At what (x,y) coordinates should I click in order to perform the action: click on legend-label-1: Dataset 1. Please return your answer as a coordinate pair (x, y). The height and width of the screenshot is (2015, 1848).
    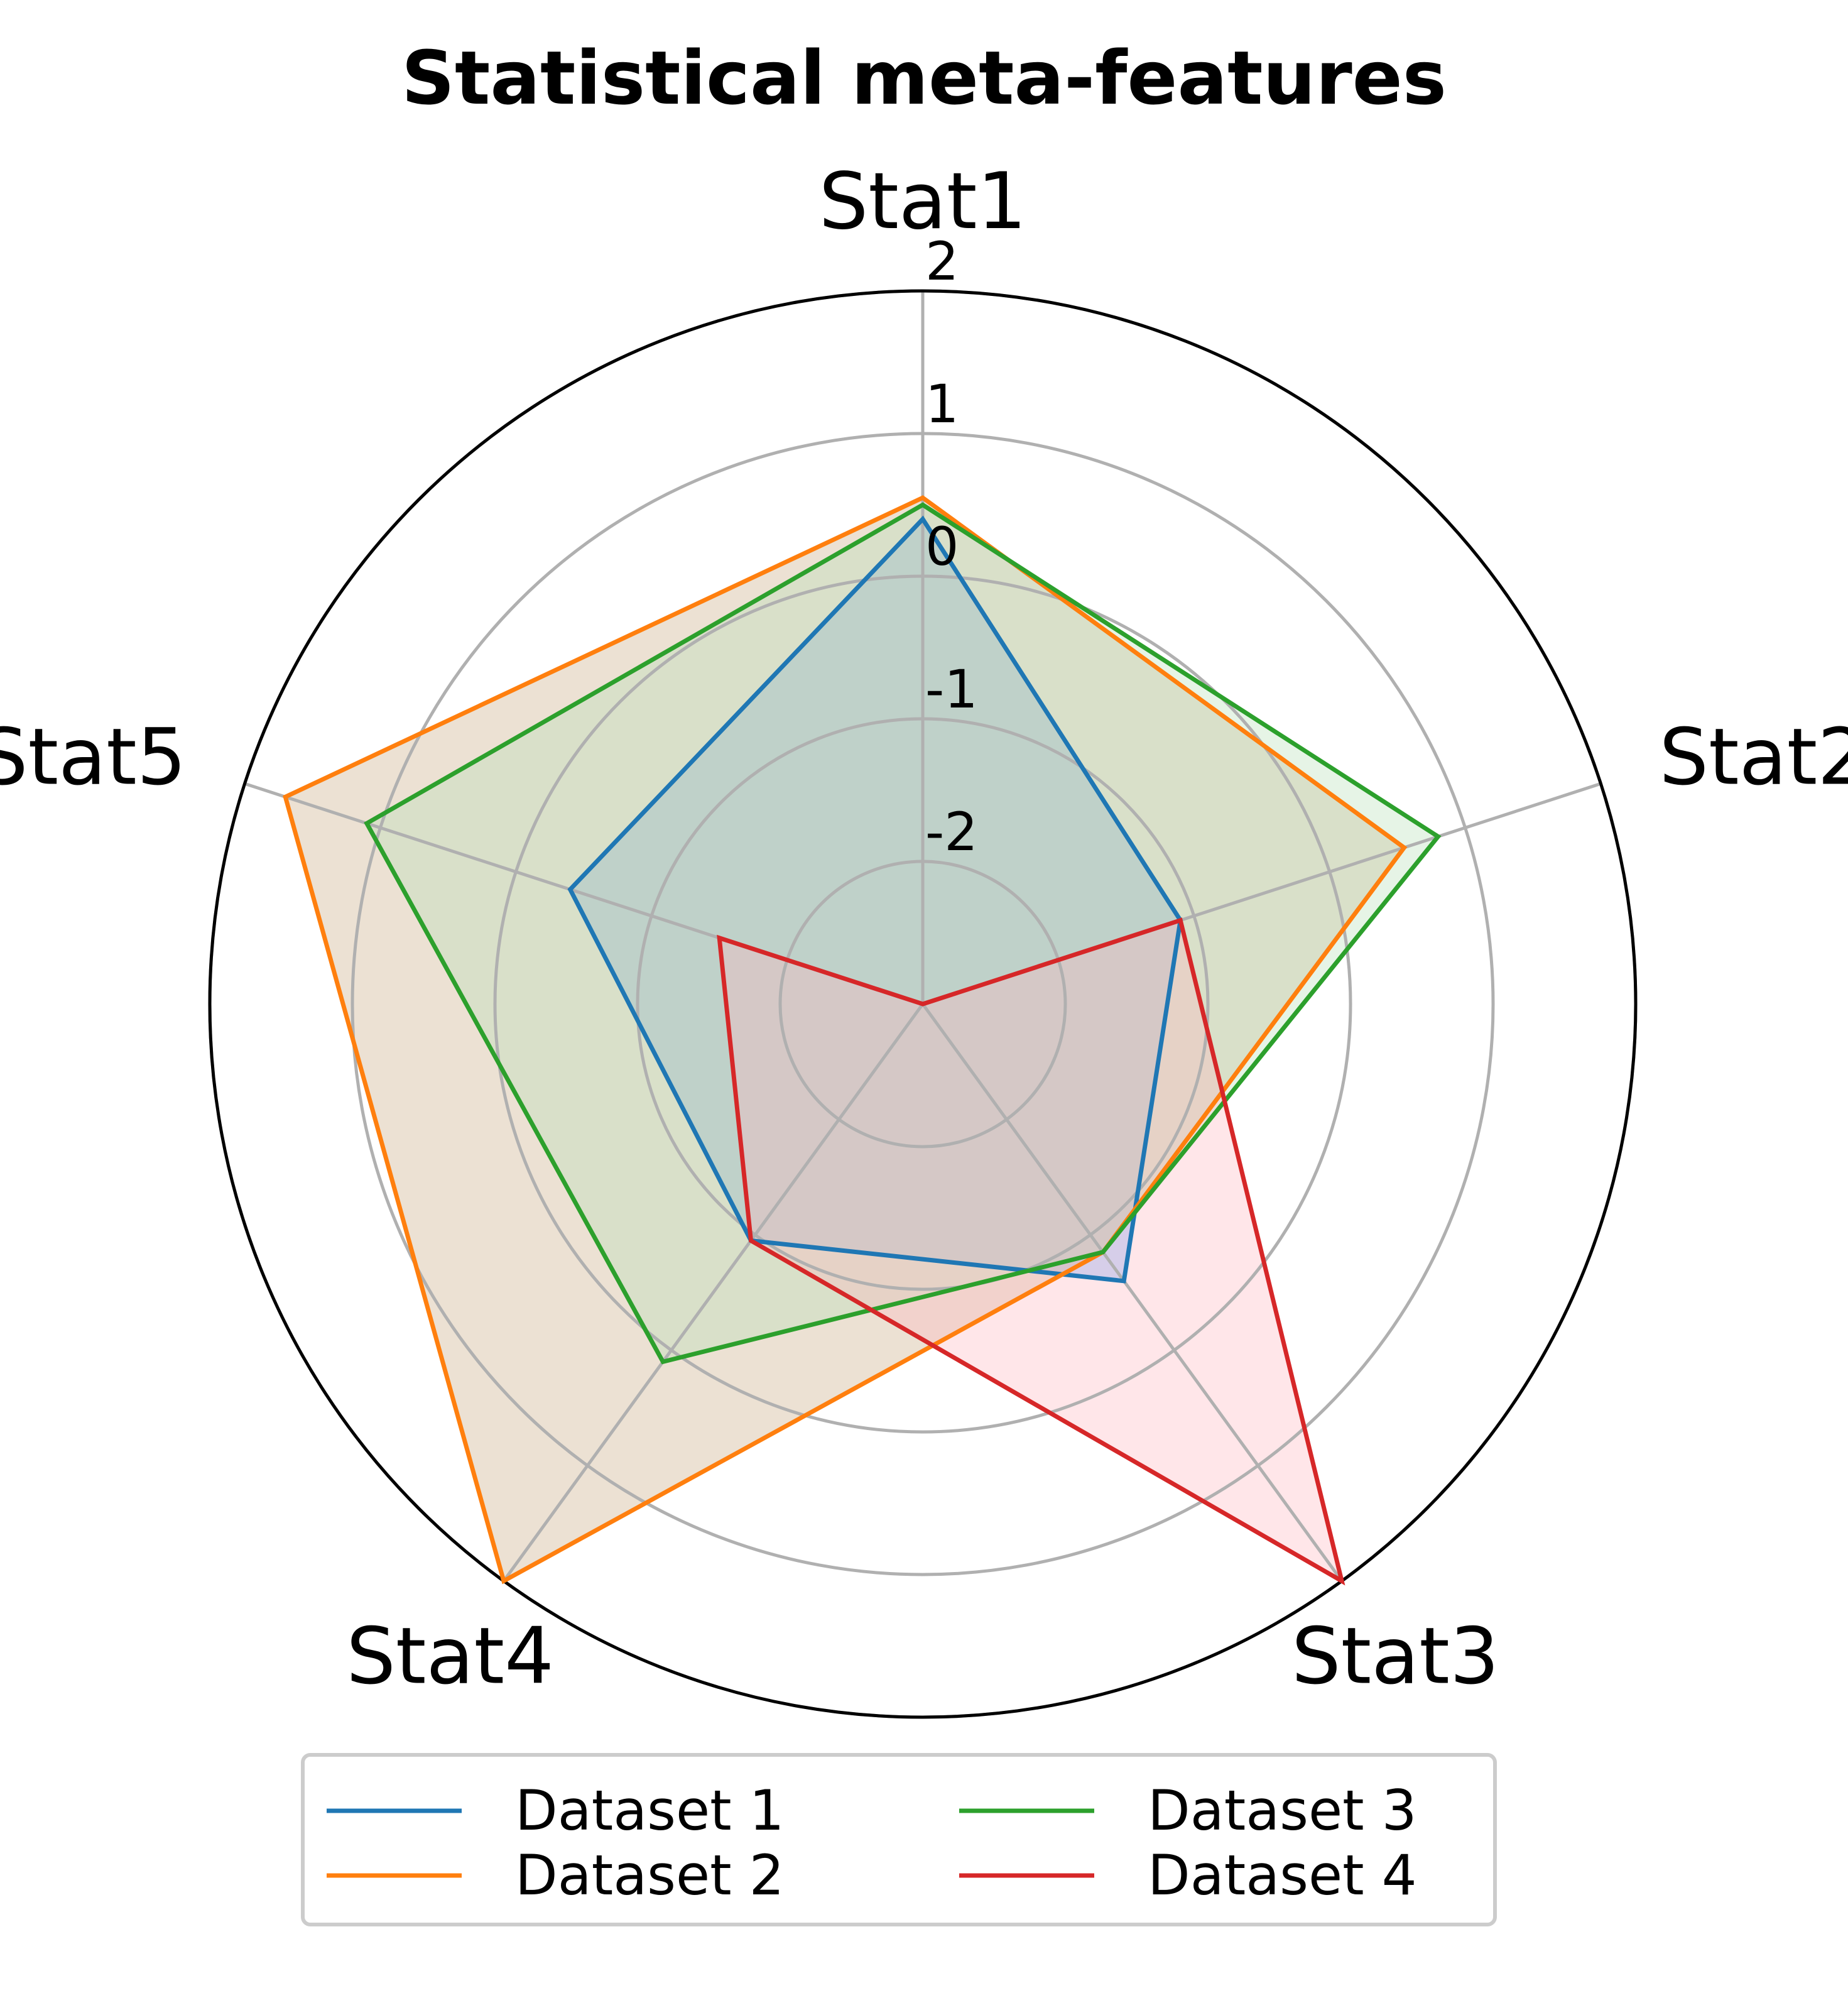
    Looking at the image, I should click on (650, 1811).